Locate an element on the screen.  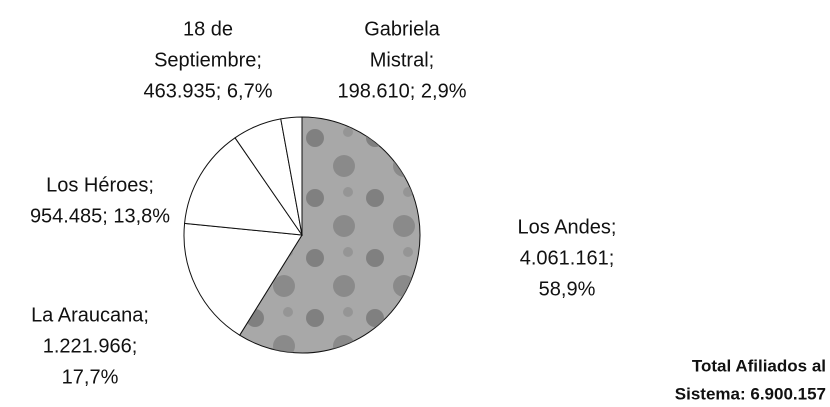
slice-label: Mistral; is located at coordinates (402, 60).